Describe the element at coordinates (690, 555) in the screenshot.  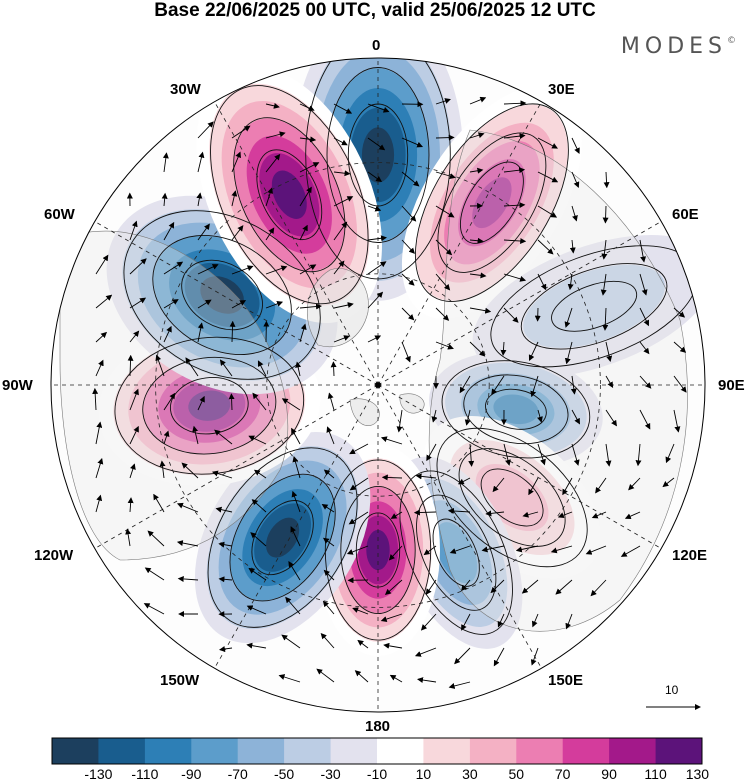
I see `lon-label-120e: 120E` at that location.